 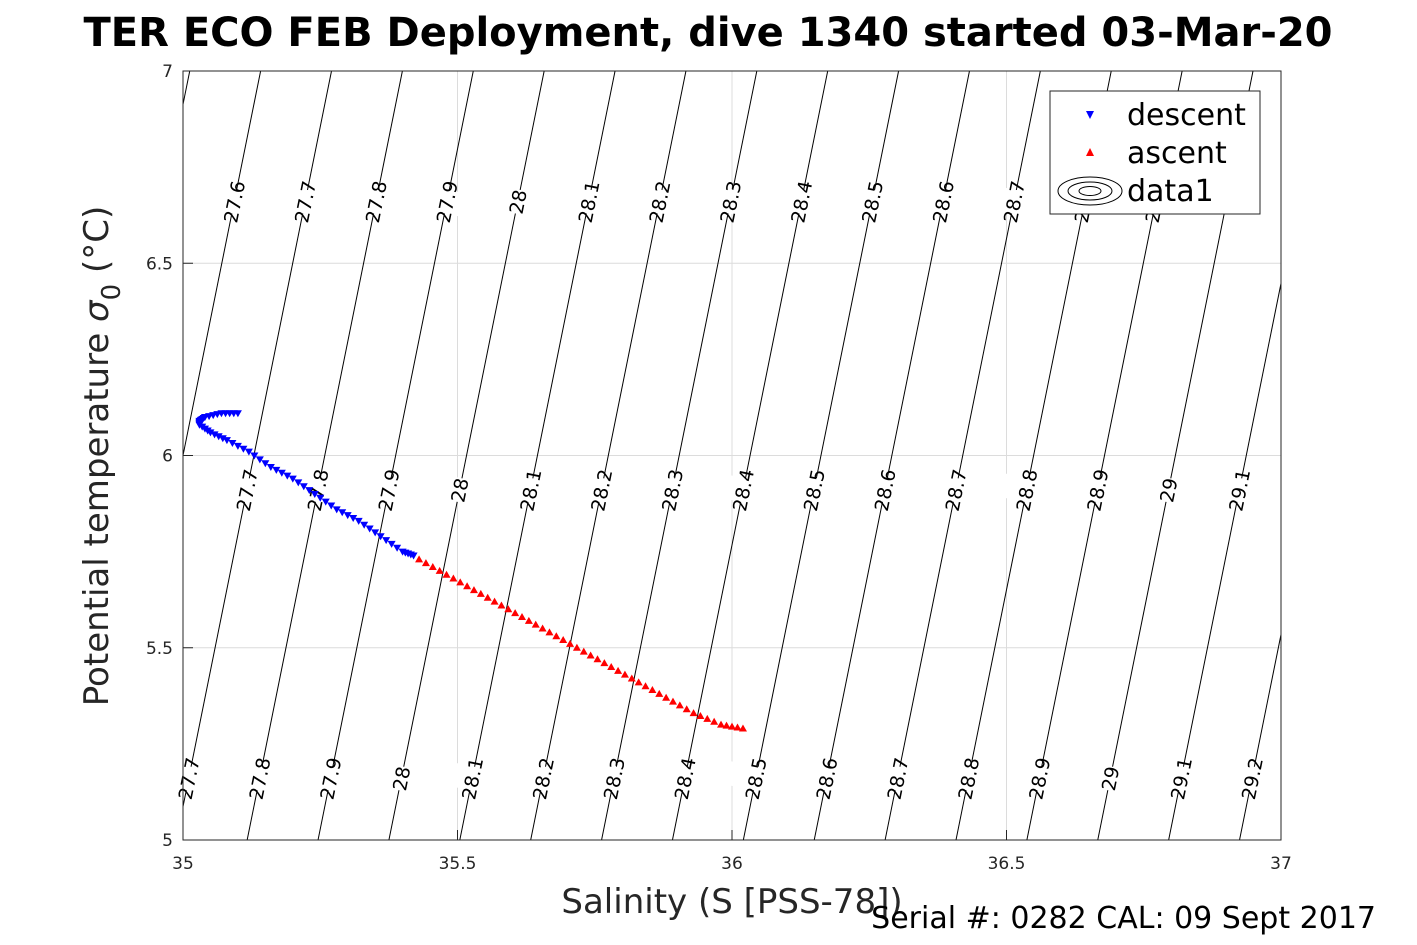 I want to click on contour-label: 28, so click(x=402, y=779).